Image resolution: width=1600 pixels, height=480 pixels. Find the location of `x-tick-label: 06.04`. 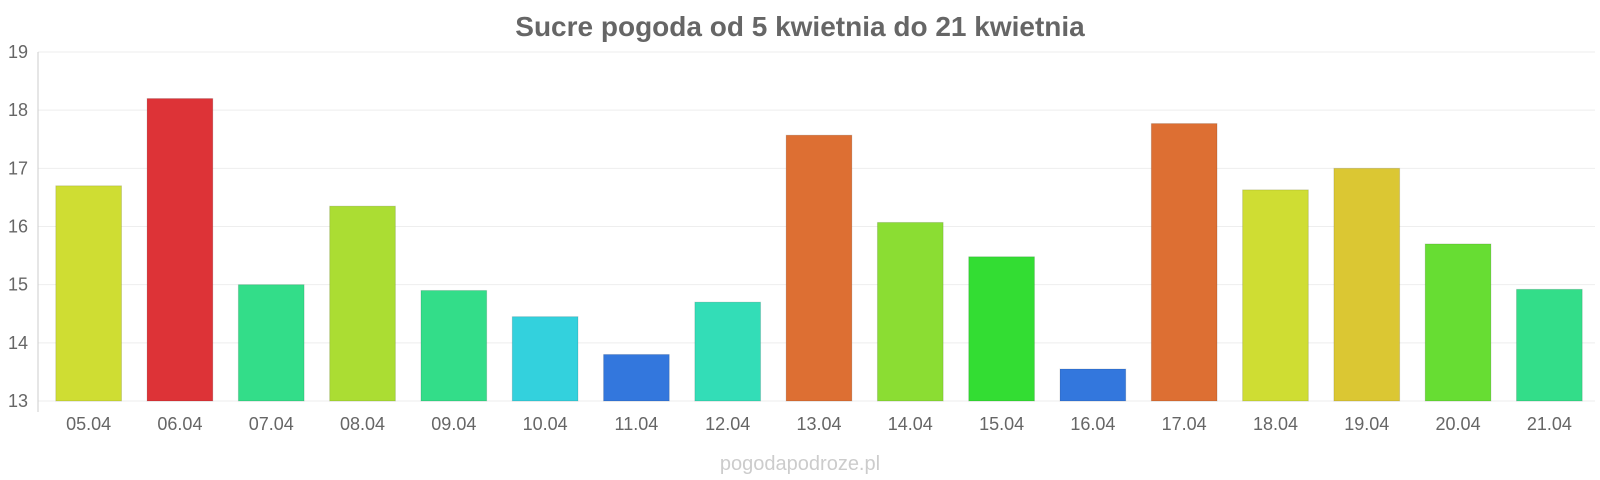

x-tick-label: 06.04 is located at coordinates (179, 424).